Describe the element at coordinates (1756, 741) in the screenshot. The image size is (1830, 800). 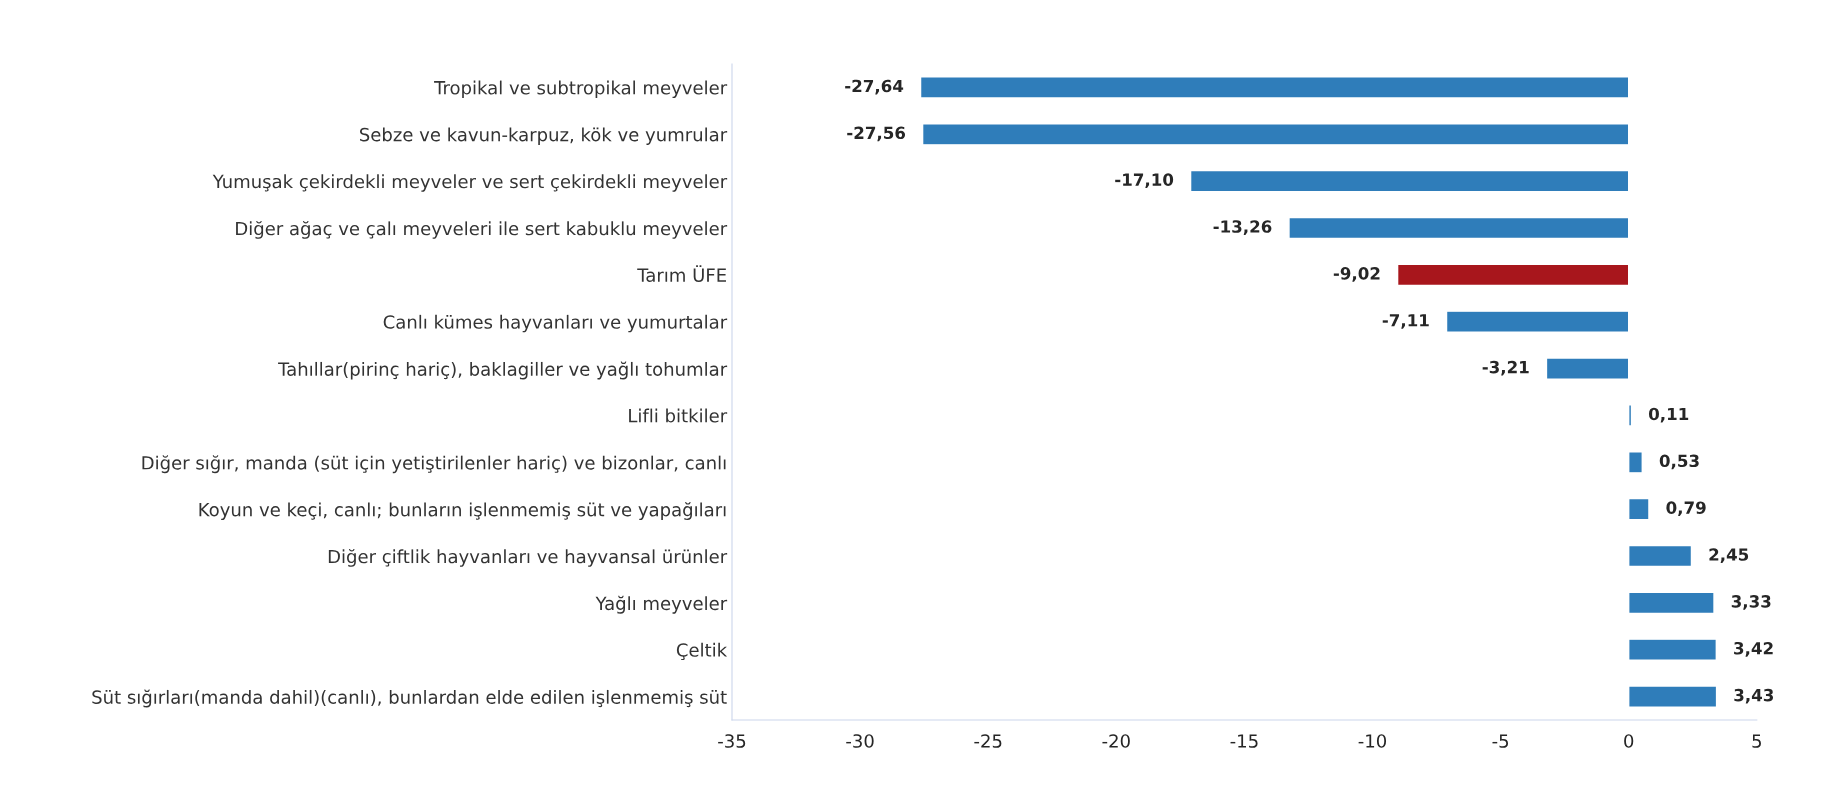
I see `x-tick-label: 5` at that location.